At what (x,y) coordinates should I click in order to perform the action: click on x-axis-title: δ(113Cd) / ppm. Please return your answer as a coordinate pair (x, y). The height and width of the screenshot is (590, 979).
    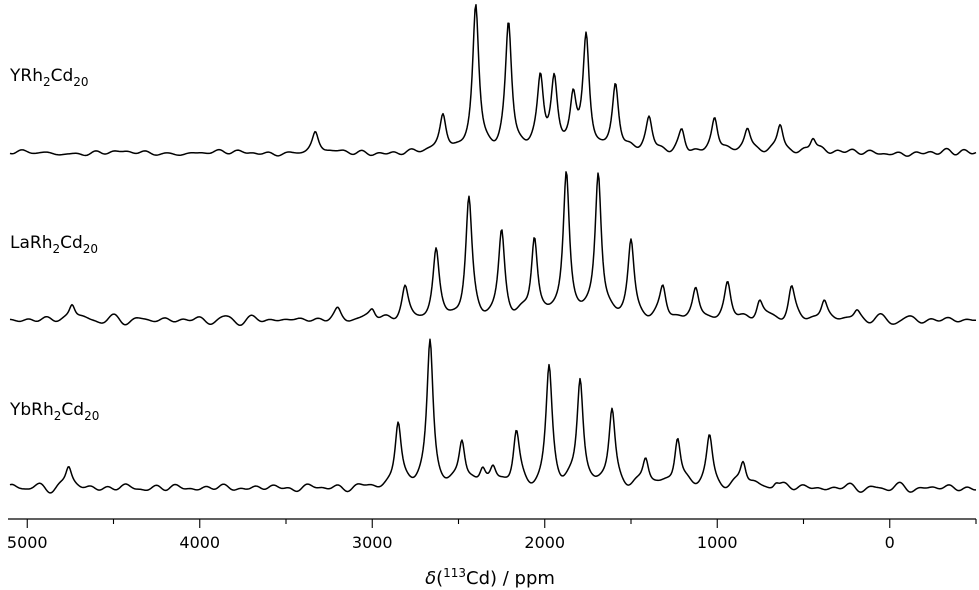
    Looking at the image, I should click on (490, 577).